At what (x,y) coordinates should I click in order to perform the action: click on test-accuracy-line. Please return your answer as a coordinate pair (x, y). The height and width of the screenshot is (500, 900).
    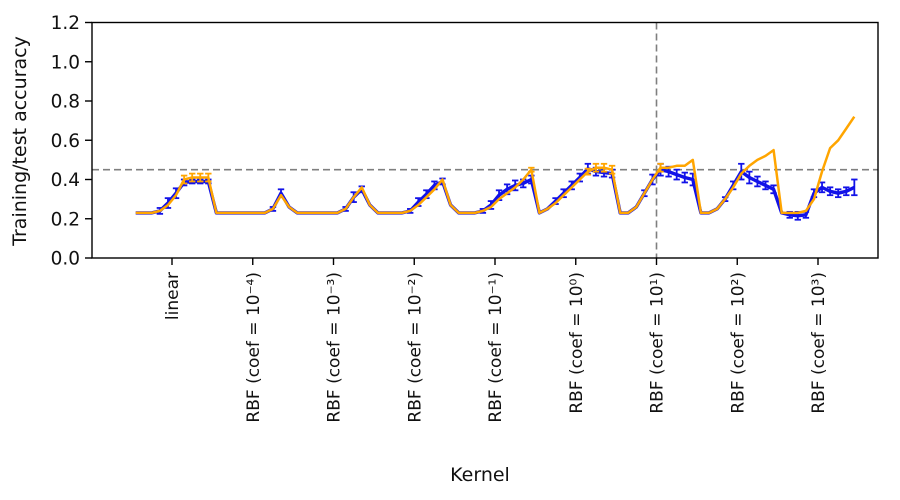
    Looking at the image, I should click on (495, 192).